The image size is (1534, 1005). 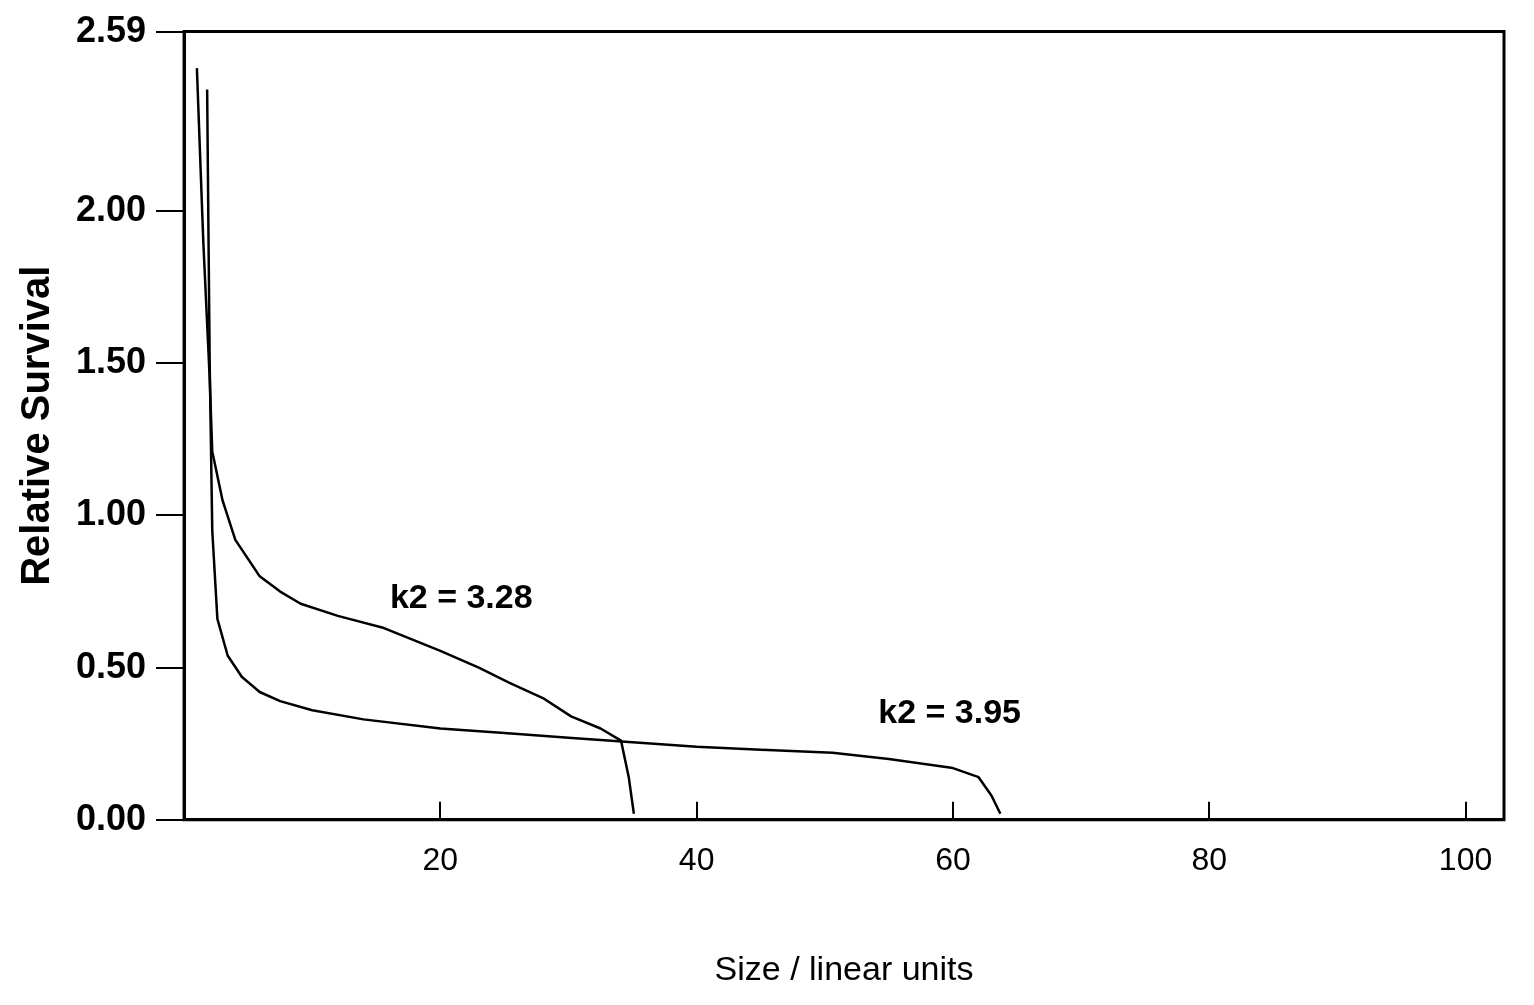 What do you see at coordinates (111, 513) in the screenshot?
I see `y-tick-label: 1.00` at bounding box center [111, 513].